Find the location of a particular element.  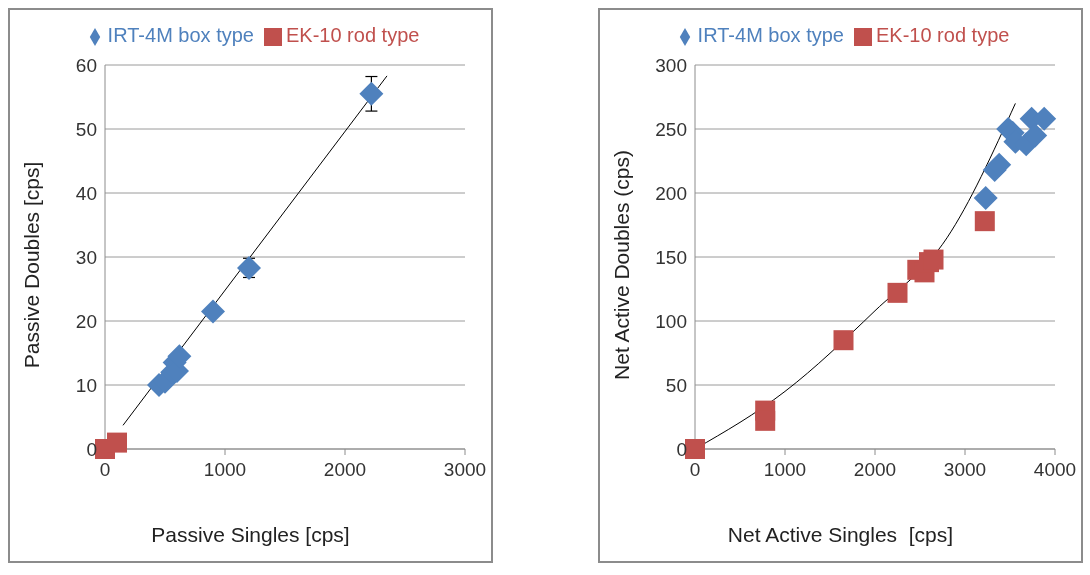

y-tick-label: 300 is located at coordinates (671, 65).